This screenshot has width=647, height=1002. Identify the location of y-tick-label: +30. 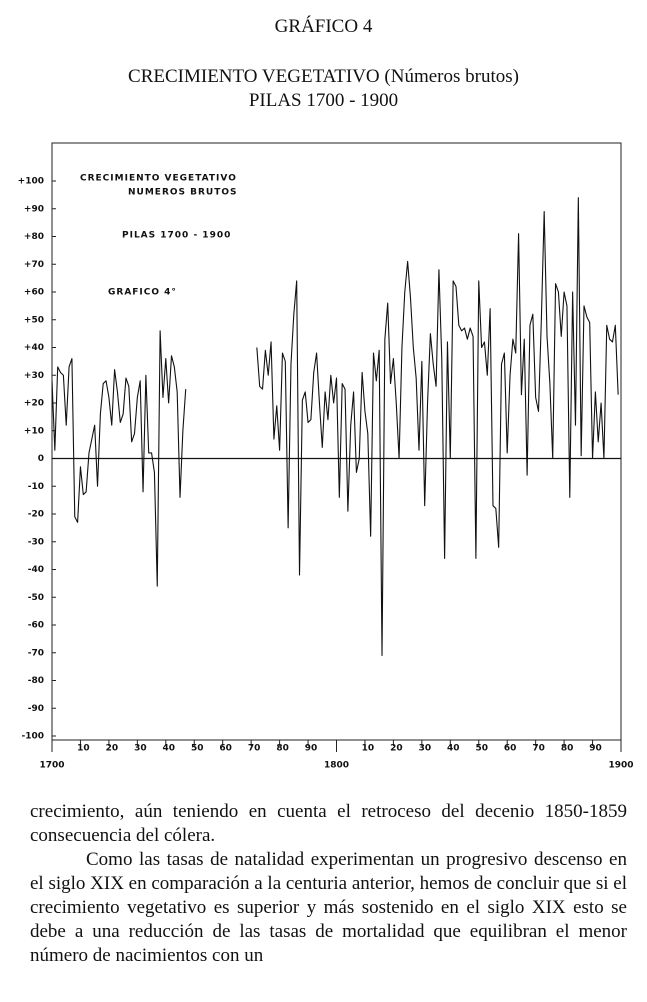
(34, 376).